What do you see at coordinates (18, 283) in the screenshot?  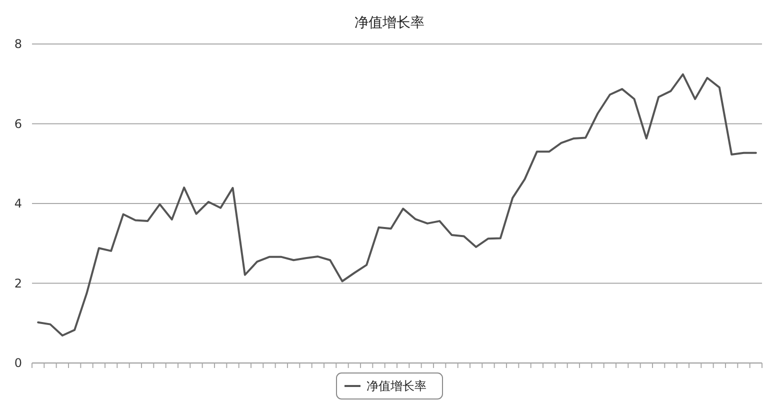 I see `y-tick-label: 2` at bounding box center [18, 283].